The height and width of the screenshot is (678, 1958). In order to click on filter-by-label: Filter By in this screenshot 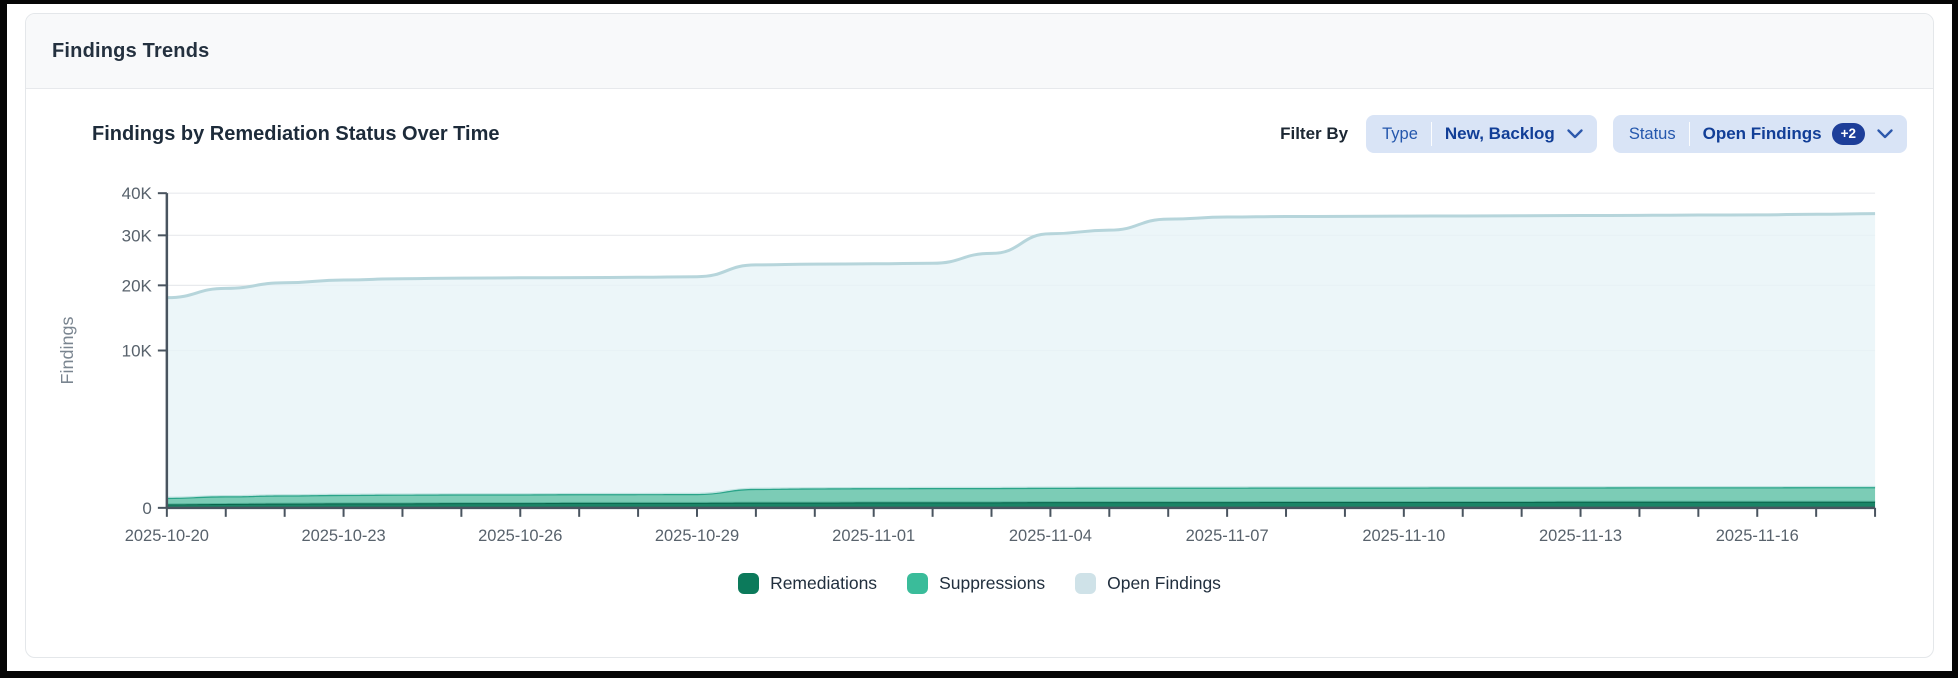, I will do `click(1314, 133)`.